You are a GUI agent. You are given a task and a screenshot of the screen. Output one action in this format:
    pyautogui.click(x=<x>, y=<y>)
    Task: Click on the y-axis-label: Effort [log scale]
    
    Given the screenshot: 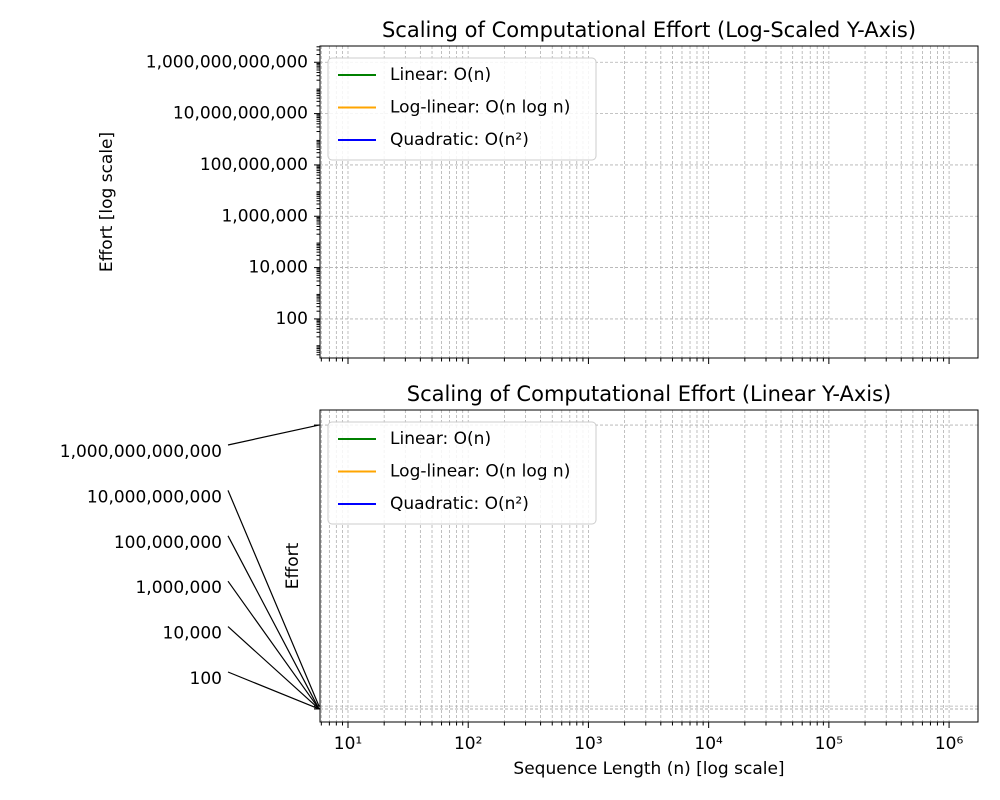 What is the action you would take?
    pyautogui.click(x=107, y=202)
    